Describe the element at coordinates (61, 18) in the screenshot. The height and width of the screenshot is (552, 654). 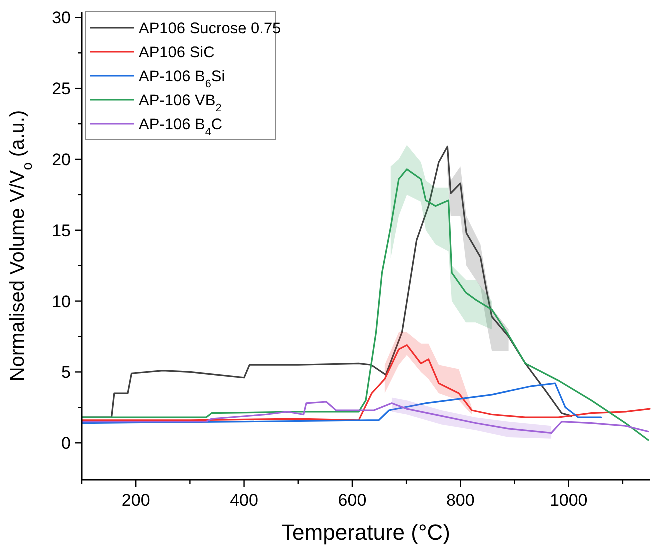
I see `y-tick-label: 30` at that location.